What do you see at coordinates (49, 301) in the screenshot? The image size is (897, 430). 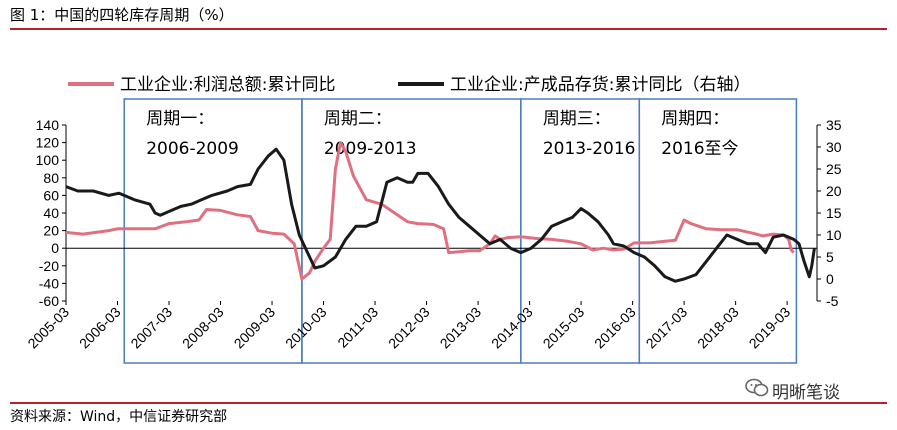 I see `left-tick-label: -60` at bounding box center [49, 301].